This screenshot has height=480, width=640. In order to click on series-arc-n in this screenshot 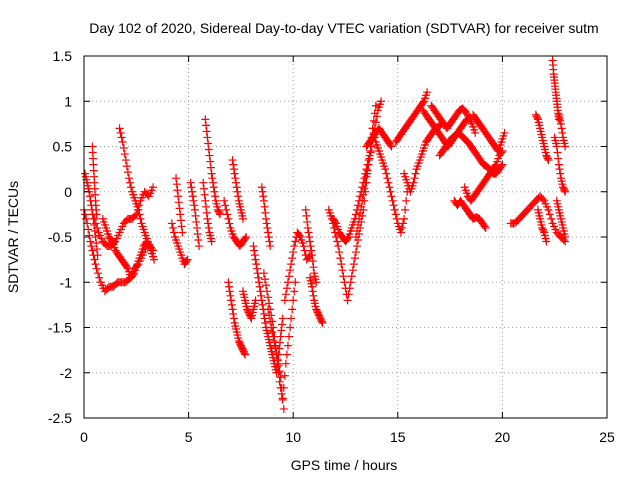, I will do `click(237, 318)`.